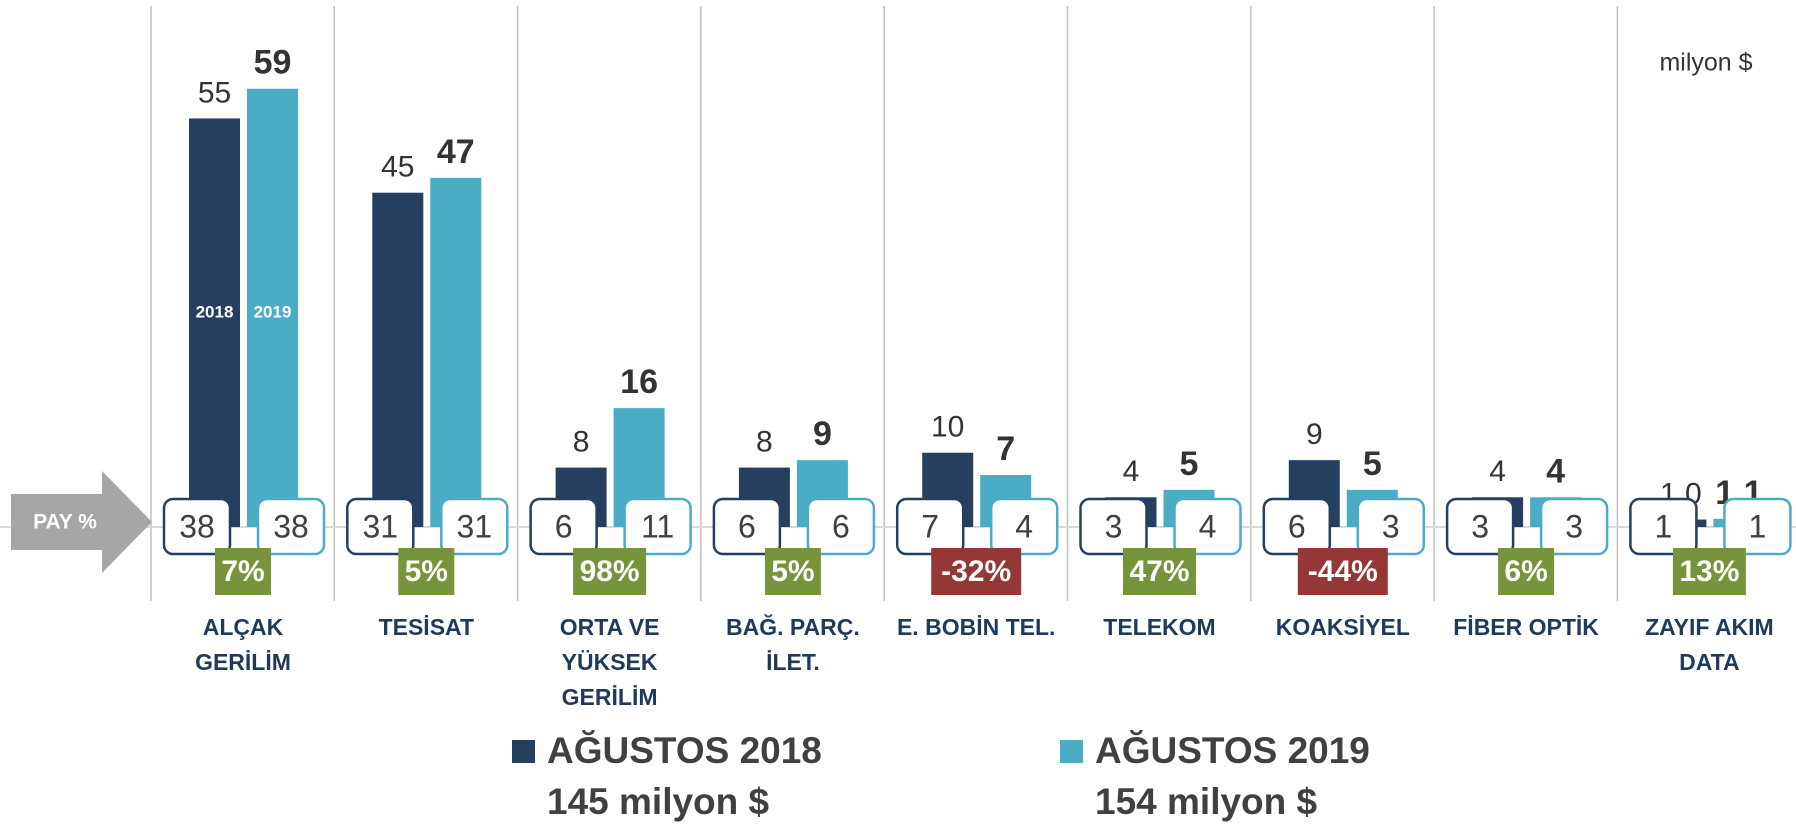  I want to click on category-label: TESİSAT, so click(426, 627).